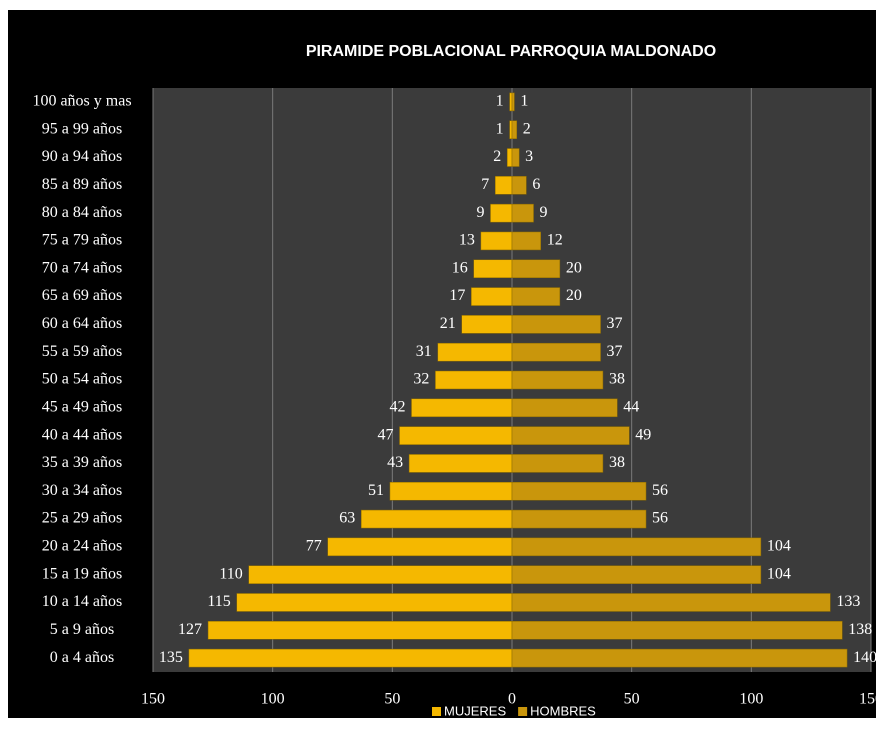 This screenshot has height=738, width=884. I want to click on y-tick-label: 5 a 9 años, so click(82, 629).